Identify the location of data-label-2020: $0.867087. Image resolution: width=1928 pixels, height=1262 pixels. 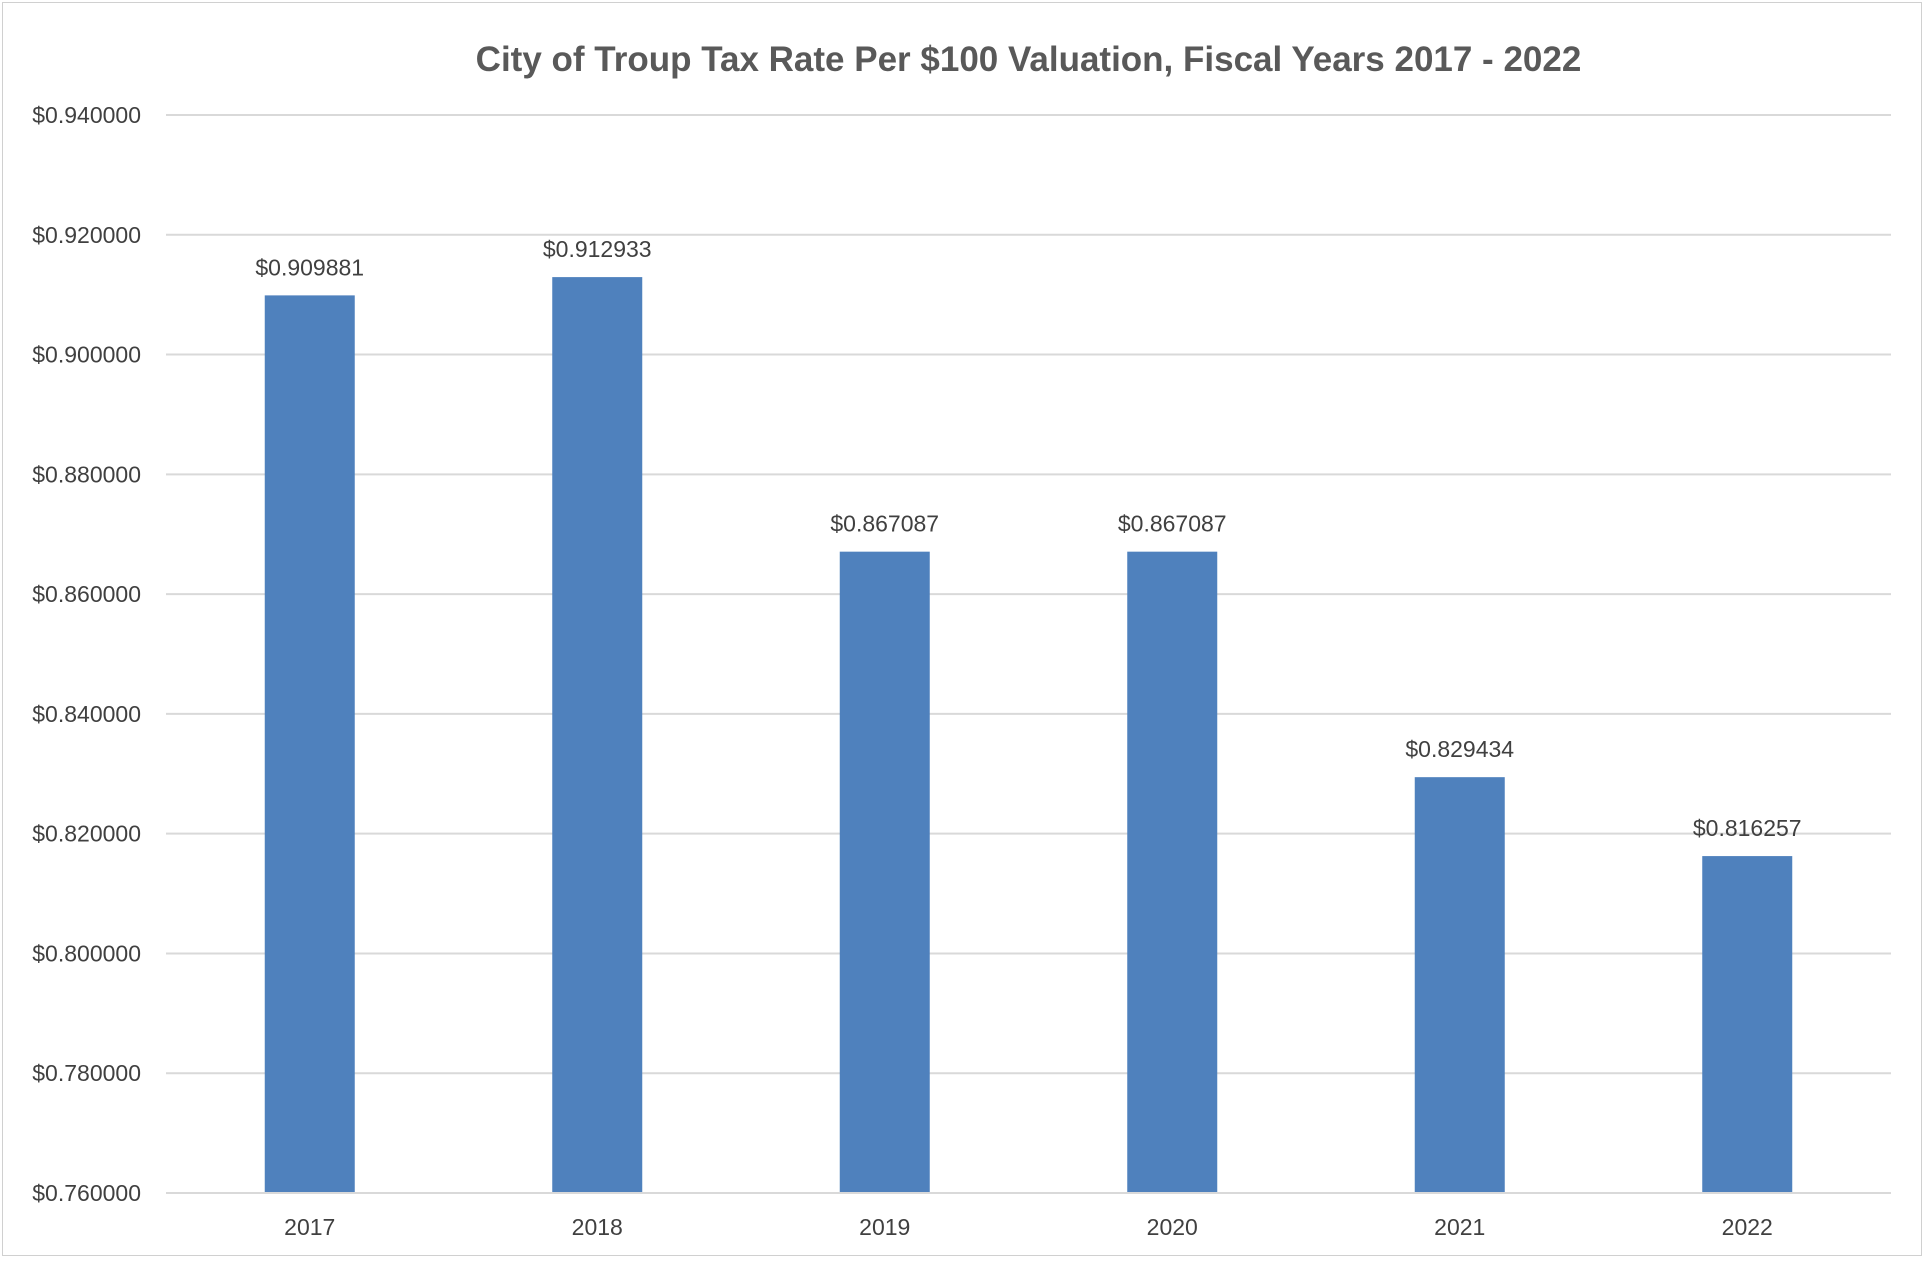
(1172, 524).